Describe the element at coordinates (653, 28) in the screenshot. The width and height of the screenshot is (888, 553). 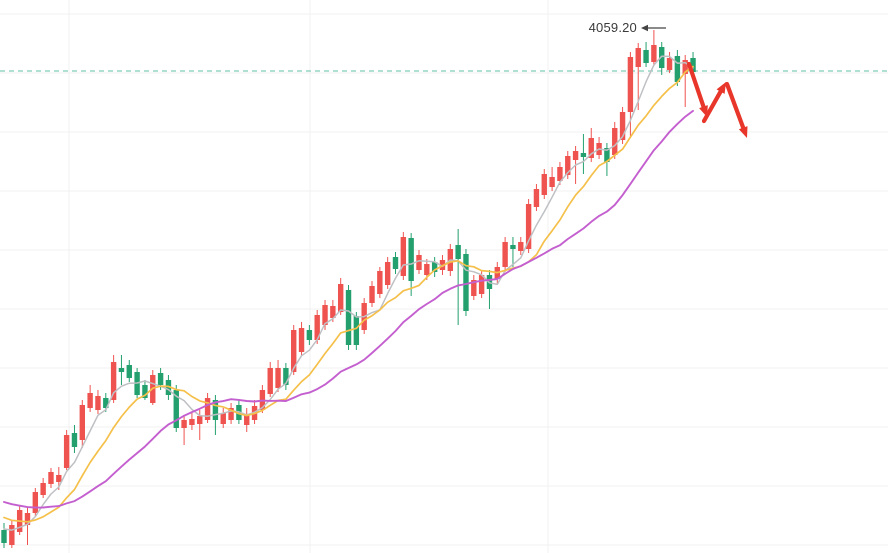
I see `peak-label-leader` at that location.